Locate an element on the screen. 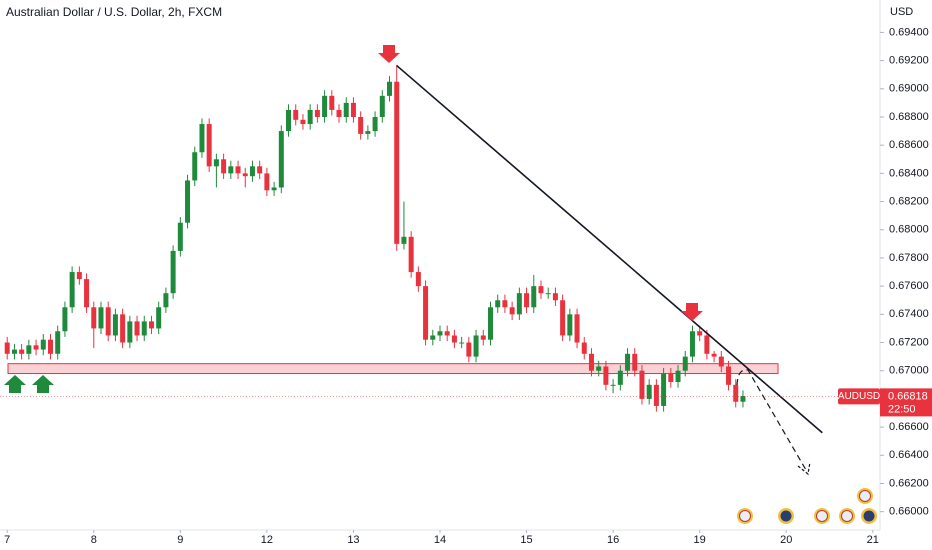 Image resolution: width=932 pixels, height=550 pixels. y-tick-label: 0.66400 is located at coordinates (909, 455).